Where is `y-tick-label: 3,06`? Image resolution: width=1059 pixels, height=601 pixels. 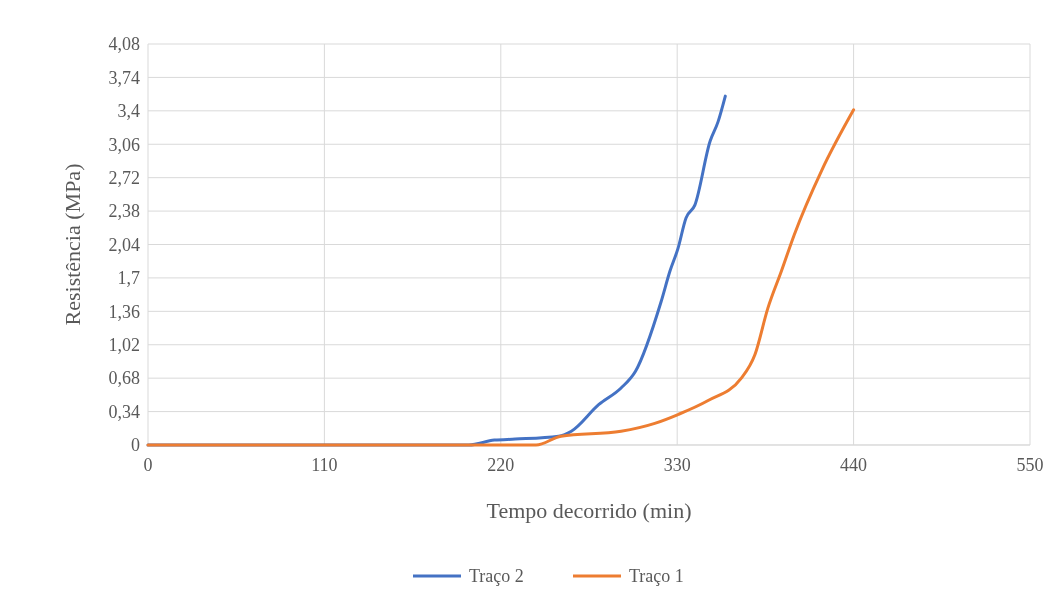
y-tick-label: 3,06 is located at coordinates (124, 144).